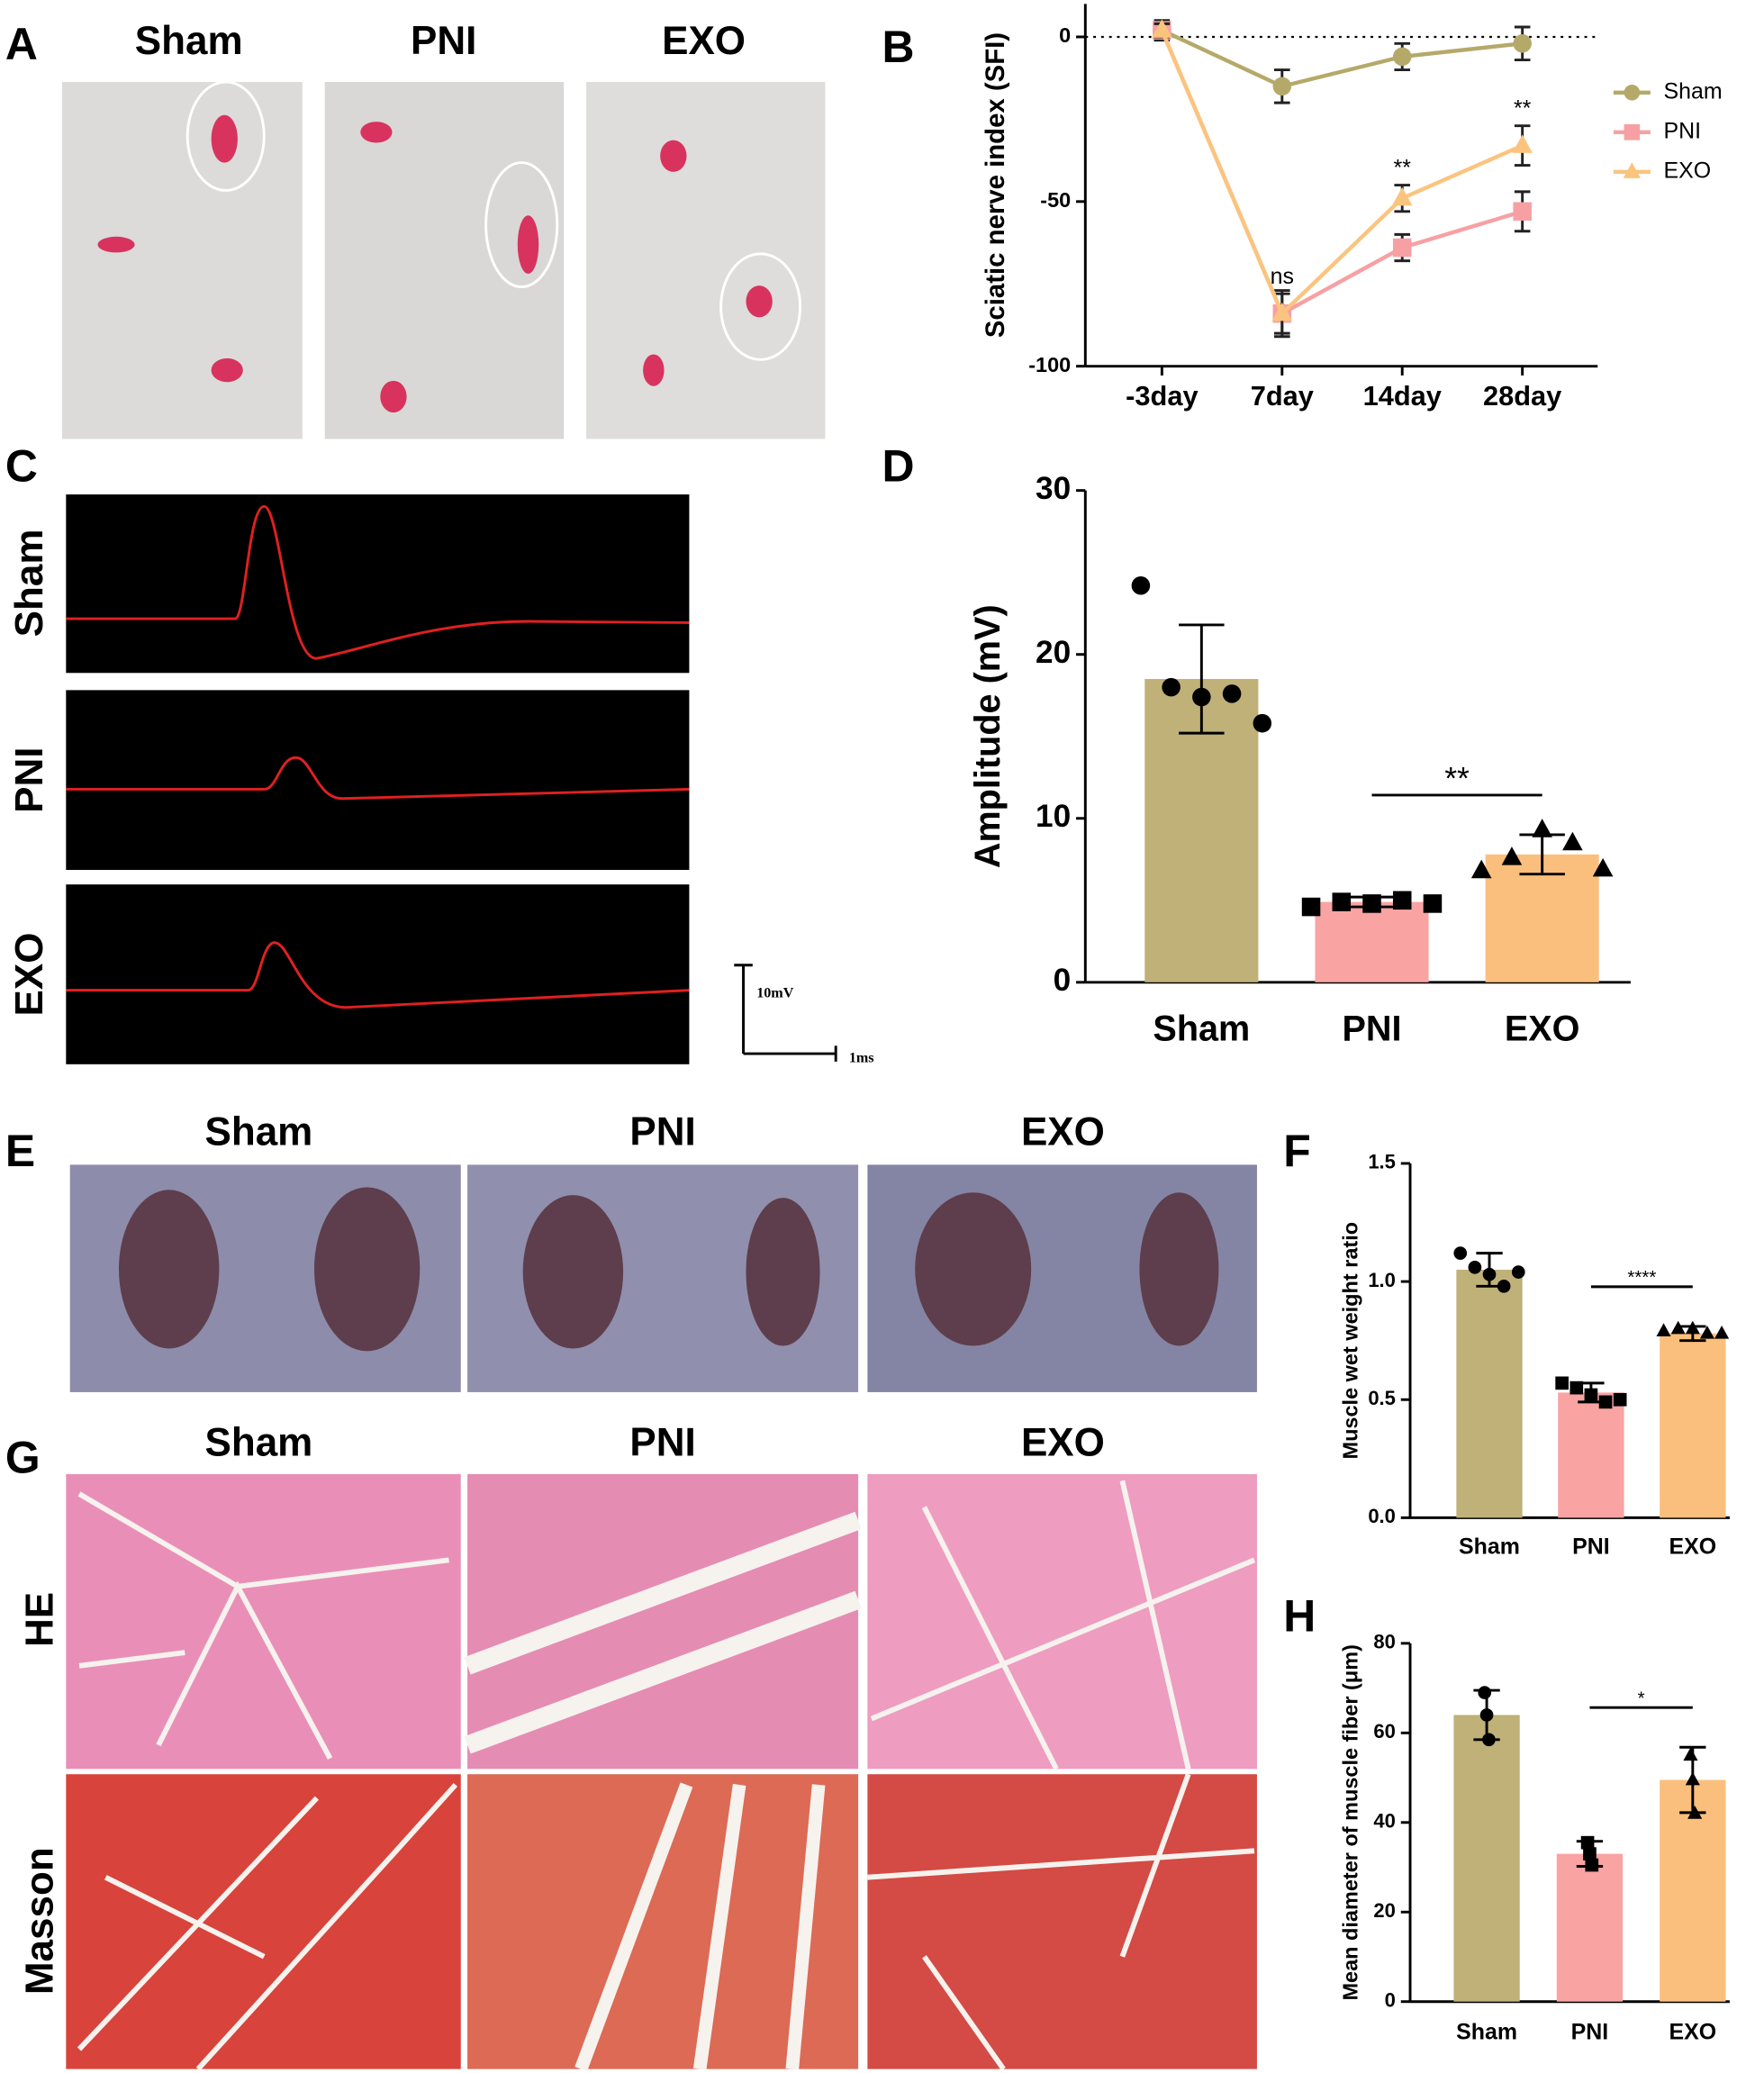 The height and width of the screenshot is (2073, 1764). Describe the element at coordinates (1402, 396) in the screenshot. I see `x-tick-label: 14day` at that location.